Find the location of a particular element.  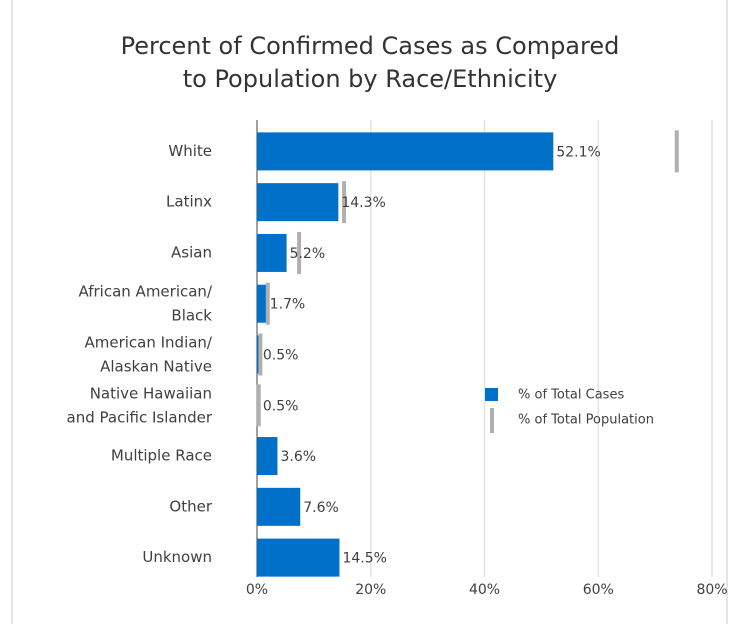

y-tick-label: Multiple Race is located at coordinates (161, 456).